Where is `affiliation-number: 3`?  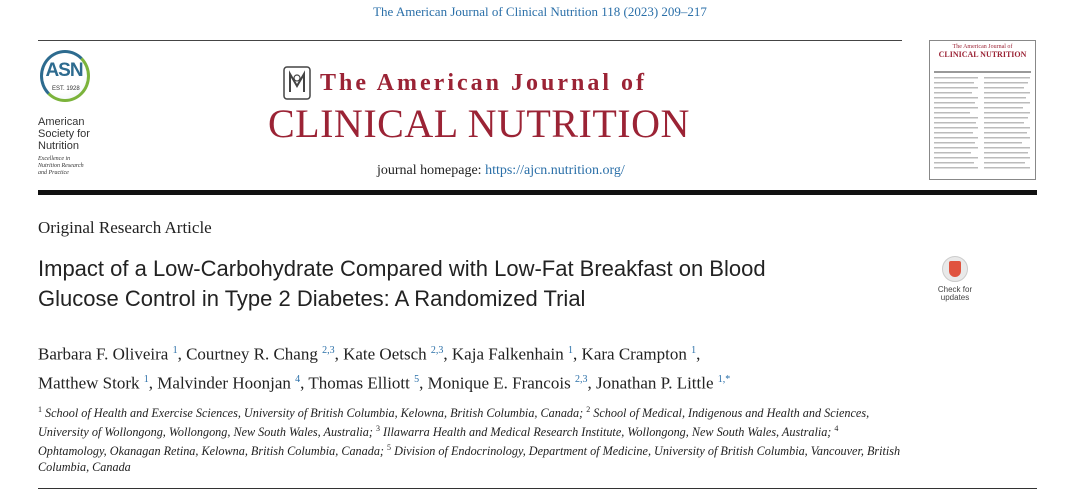 affiliation-number: 3 is located at coordinates (378, 429).